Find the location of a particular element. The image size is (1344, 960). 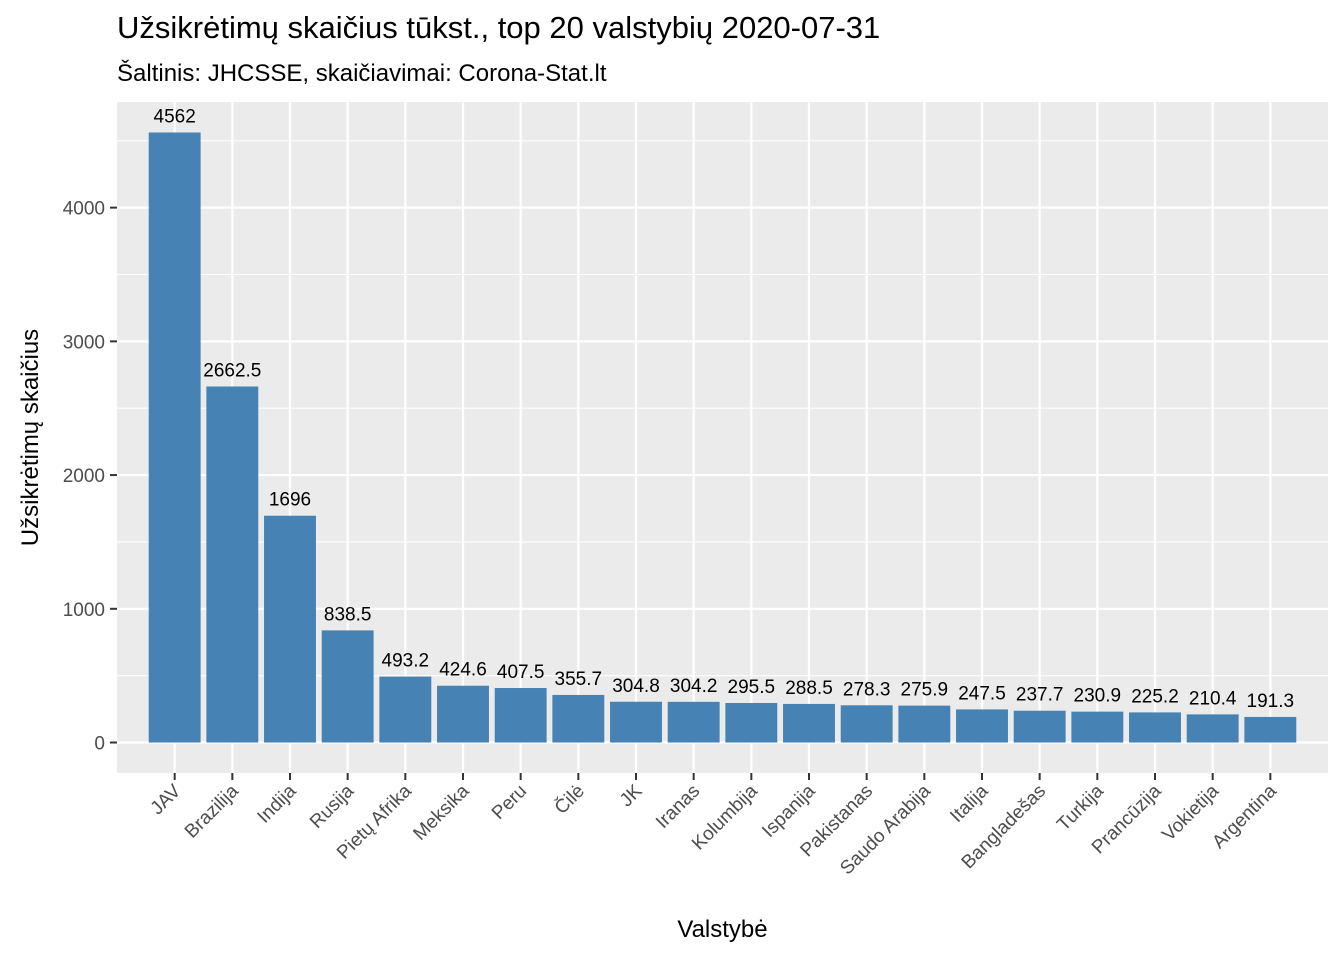

y-tick-label: 2000 is located at coordinates (84, 476).